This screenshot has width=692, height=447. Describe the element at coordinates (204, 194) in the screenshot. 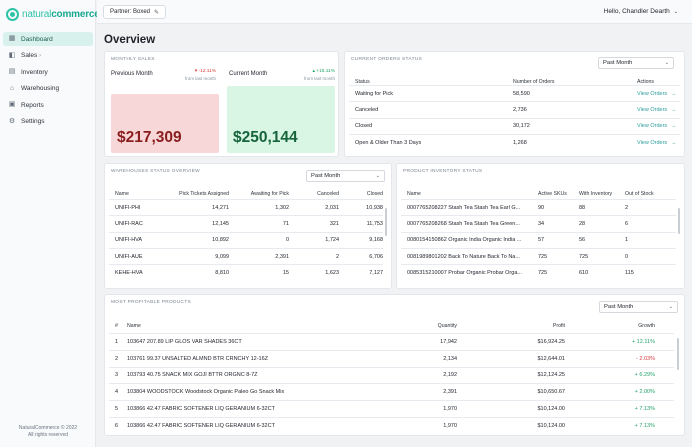

I see `column-header: Pick Tickets Assigned` at that location.